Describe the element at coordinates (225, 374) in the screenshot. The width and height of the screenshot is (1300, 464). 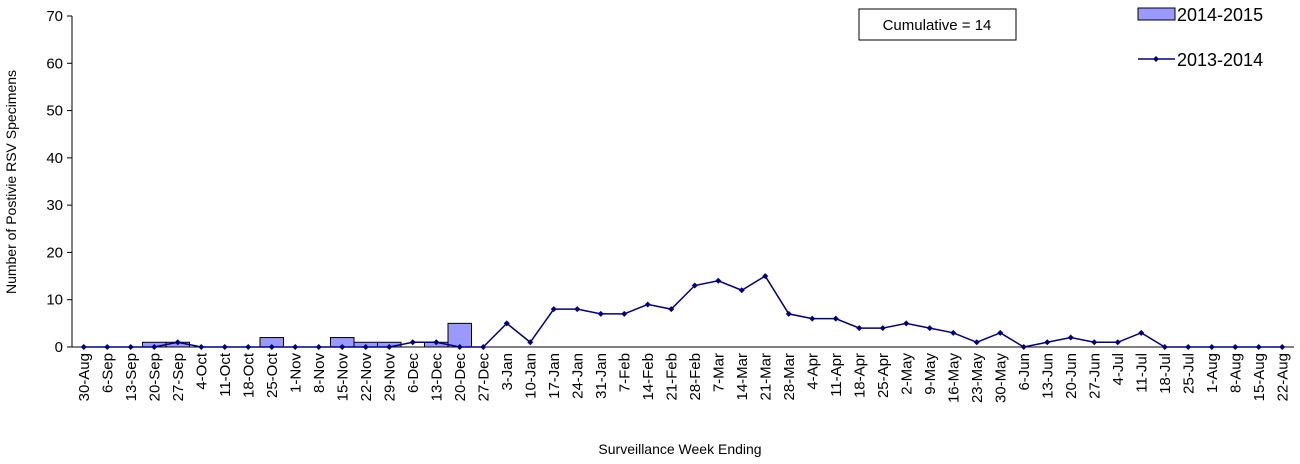
I see `x-tick-label: 11-Oct` at that location.